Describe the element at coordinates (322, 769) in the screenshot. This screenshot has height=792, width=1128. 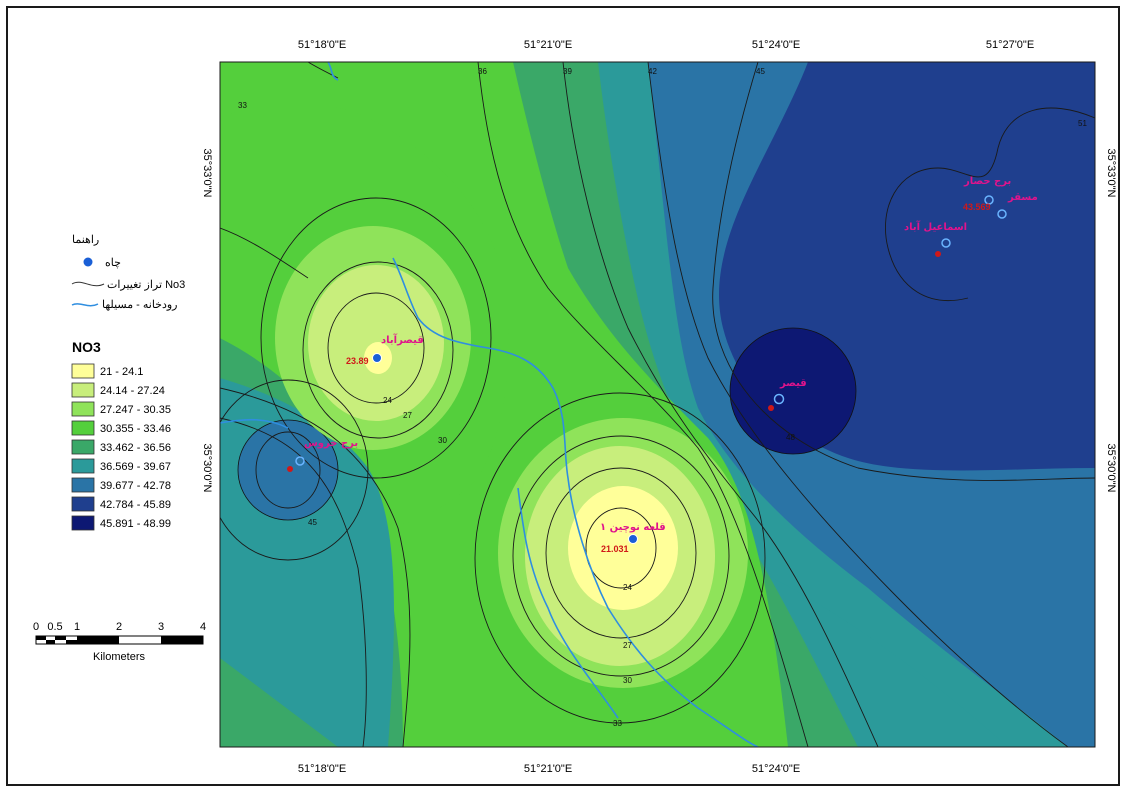
I see `x-tick-bottom: 51°18'0"E` at that location.